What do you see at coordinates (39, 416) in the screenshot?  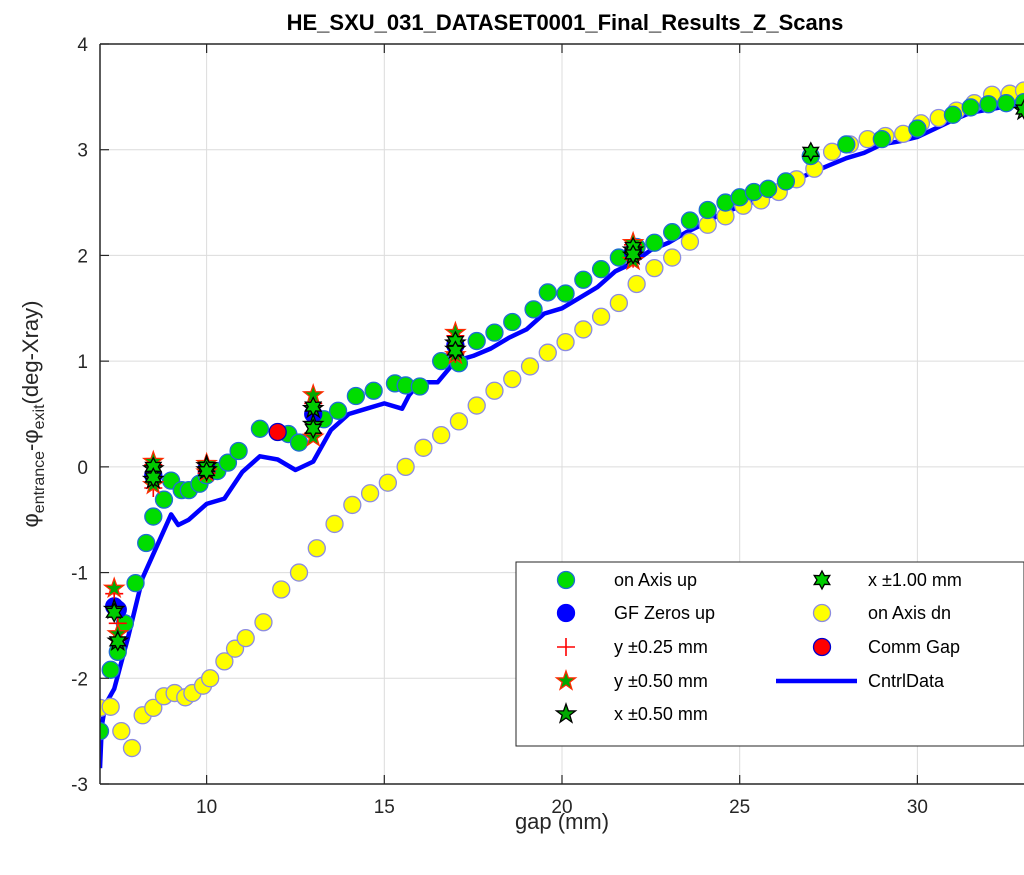 I see `y-label-sub2: exit` at bounding box center [39, 416].